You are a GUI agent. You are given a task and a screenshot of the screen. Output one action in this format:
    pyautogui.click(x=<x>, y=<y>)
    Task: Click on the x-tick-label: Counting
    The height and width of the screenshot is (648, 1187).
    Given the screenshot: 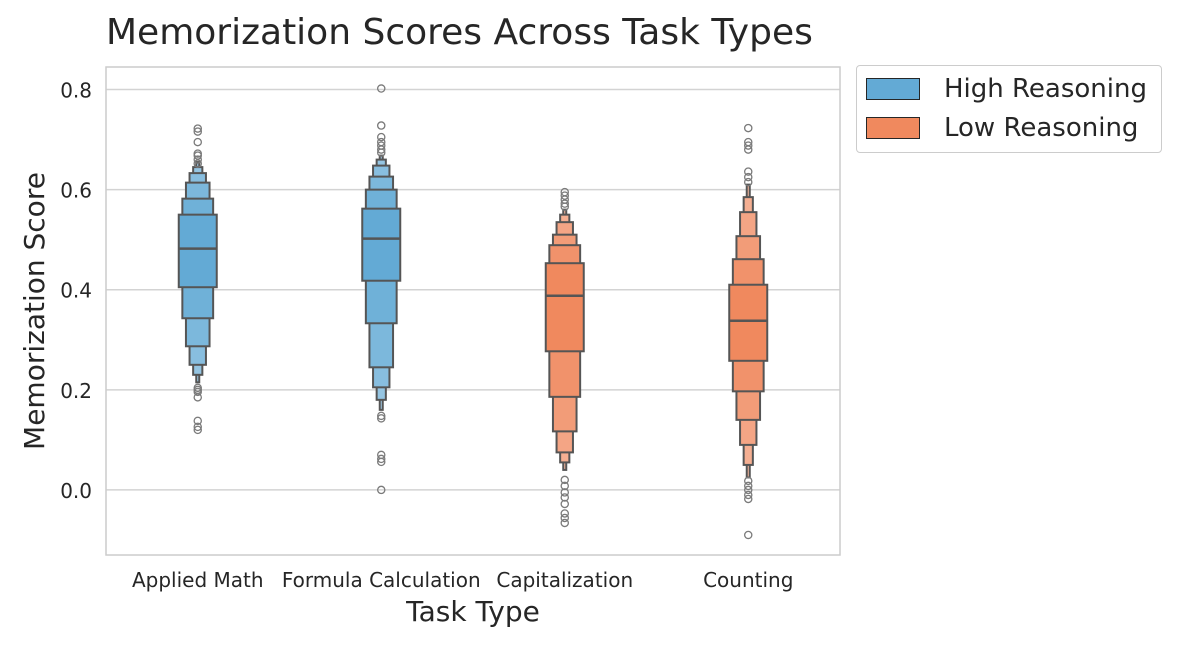 What is the action you would take?
    pyautogui.click(x=748, y=580)
    